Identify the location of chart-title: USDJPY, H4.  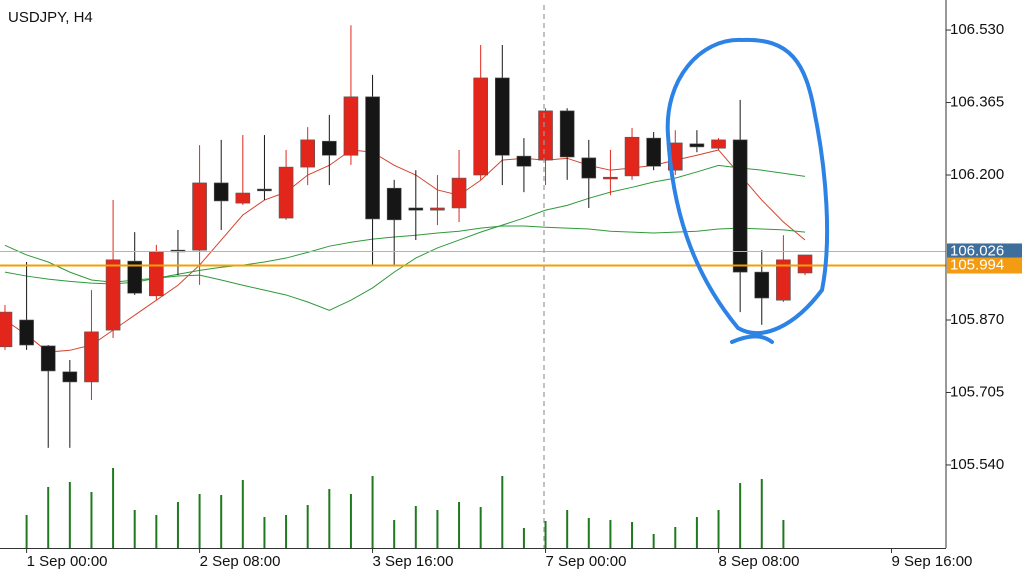
(50, 17).